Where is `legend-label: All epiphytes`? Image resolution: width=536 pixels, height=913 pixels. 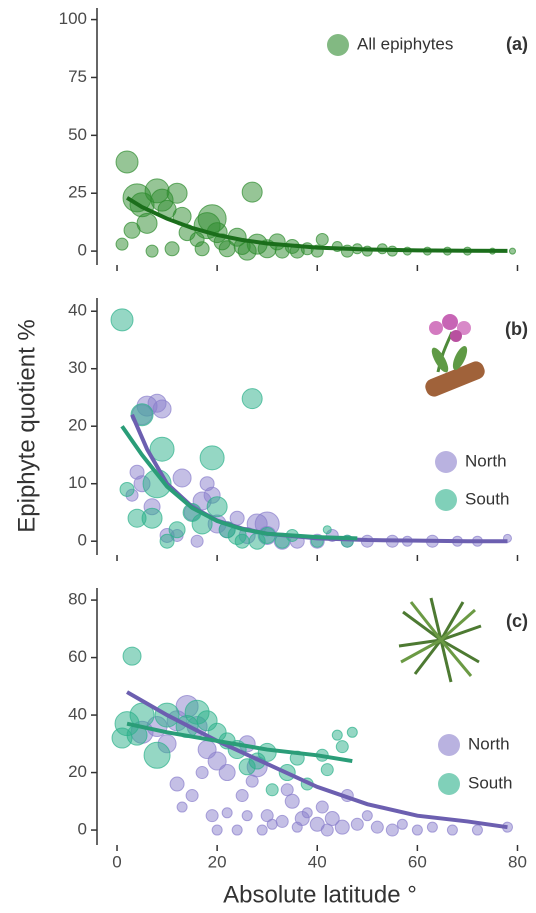 legend-label: All epiphytes is located at coordinates (405, 43).